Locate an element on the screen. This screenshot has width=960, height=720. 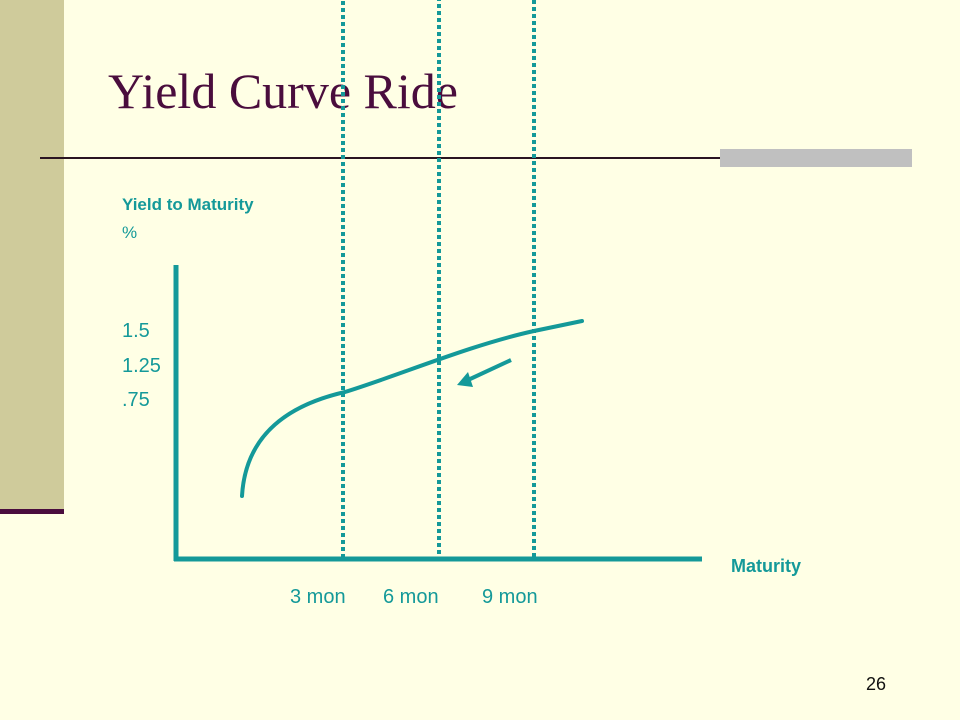
title-underline-accent is located at coordinates (816, 158).